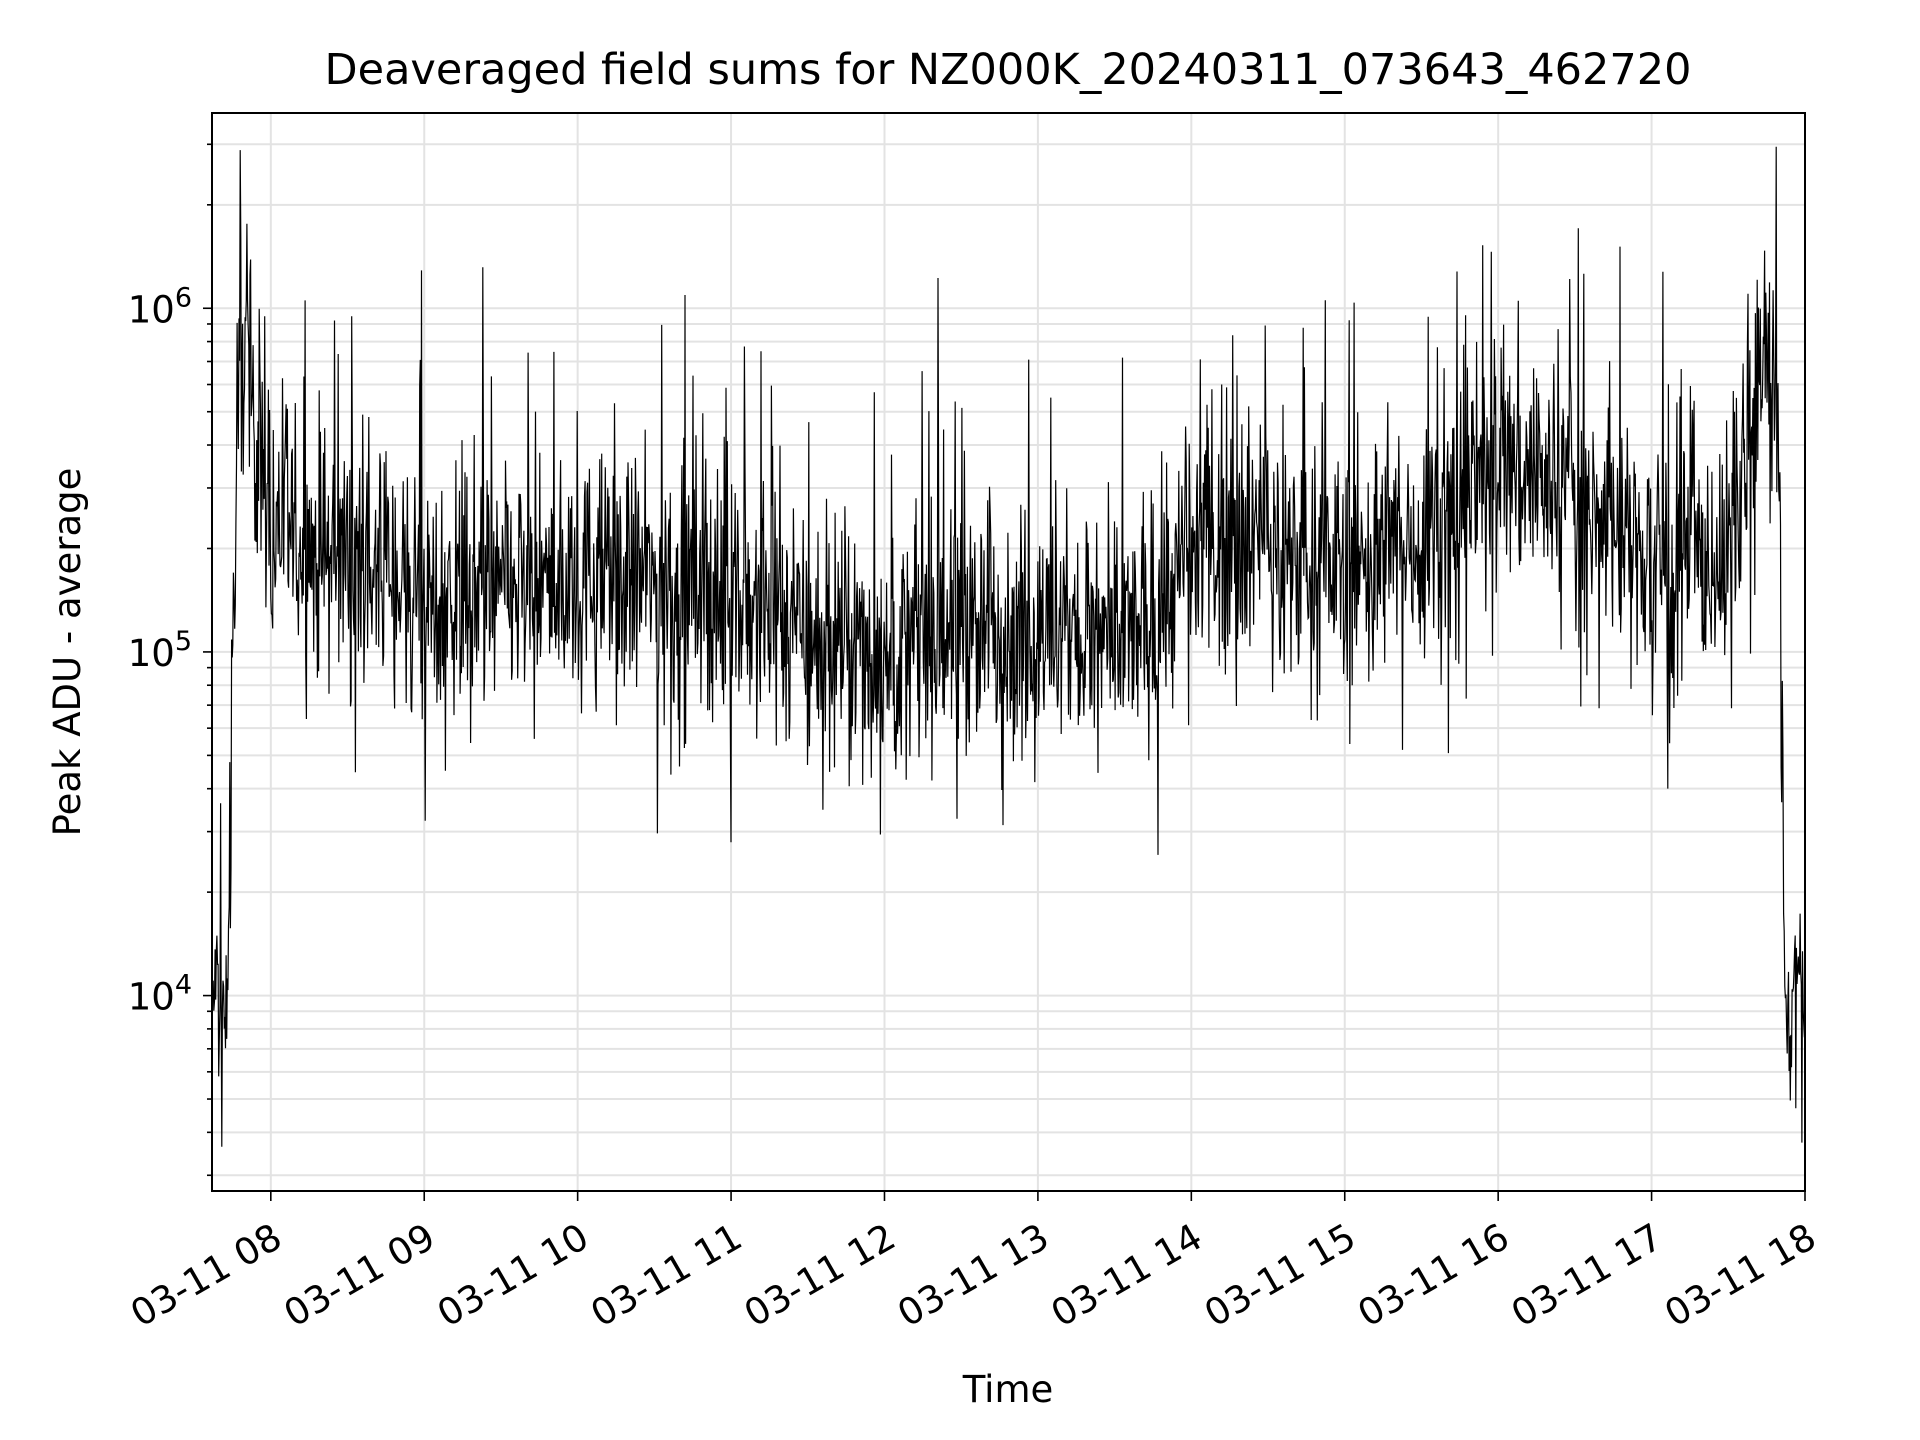  I want to click on x-tick-label: 03-11 11, so click(667, 1275).